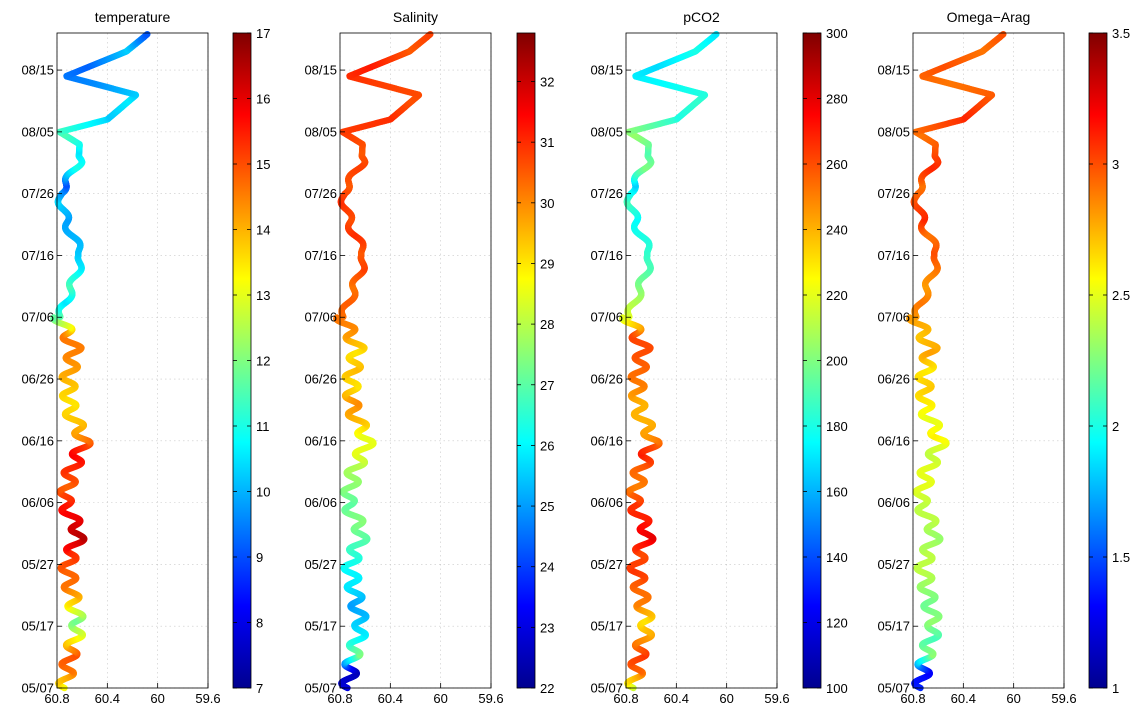 The width and height of the screenshot is (1141, 708). I want to click on colorbar-tick-label: 100, so click(837, 688).